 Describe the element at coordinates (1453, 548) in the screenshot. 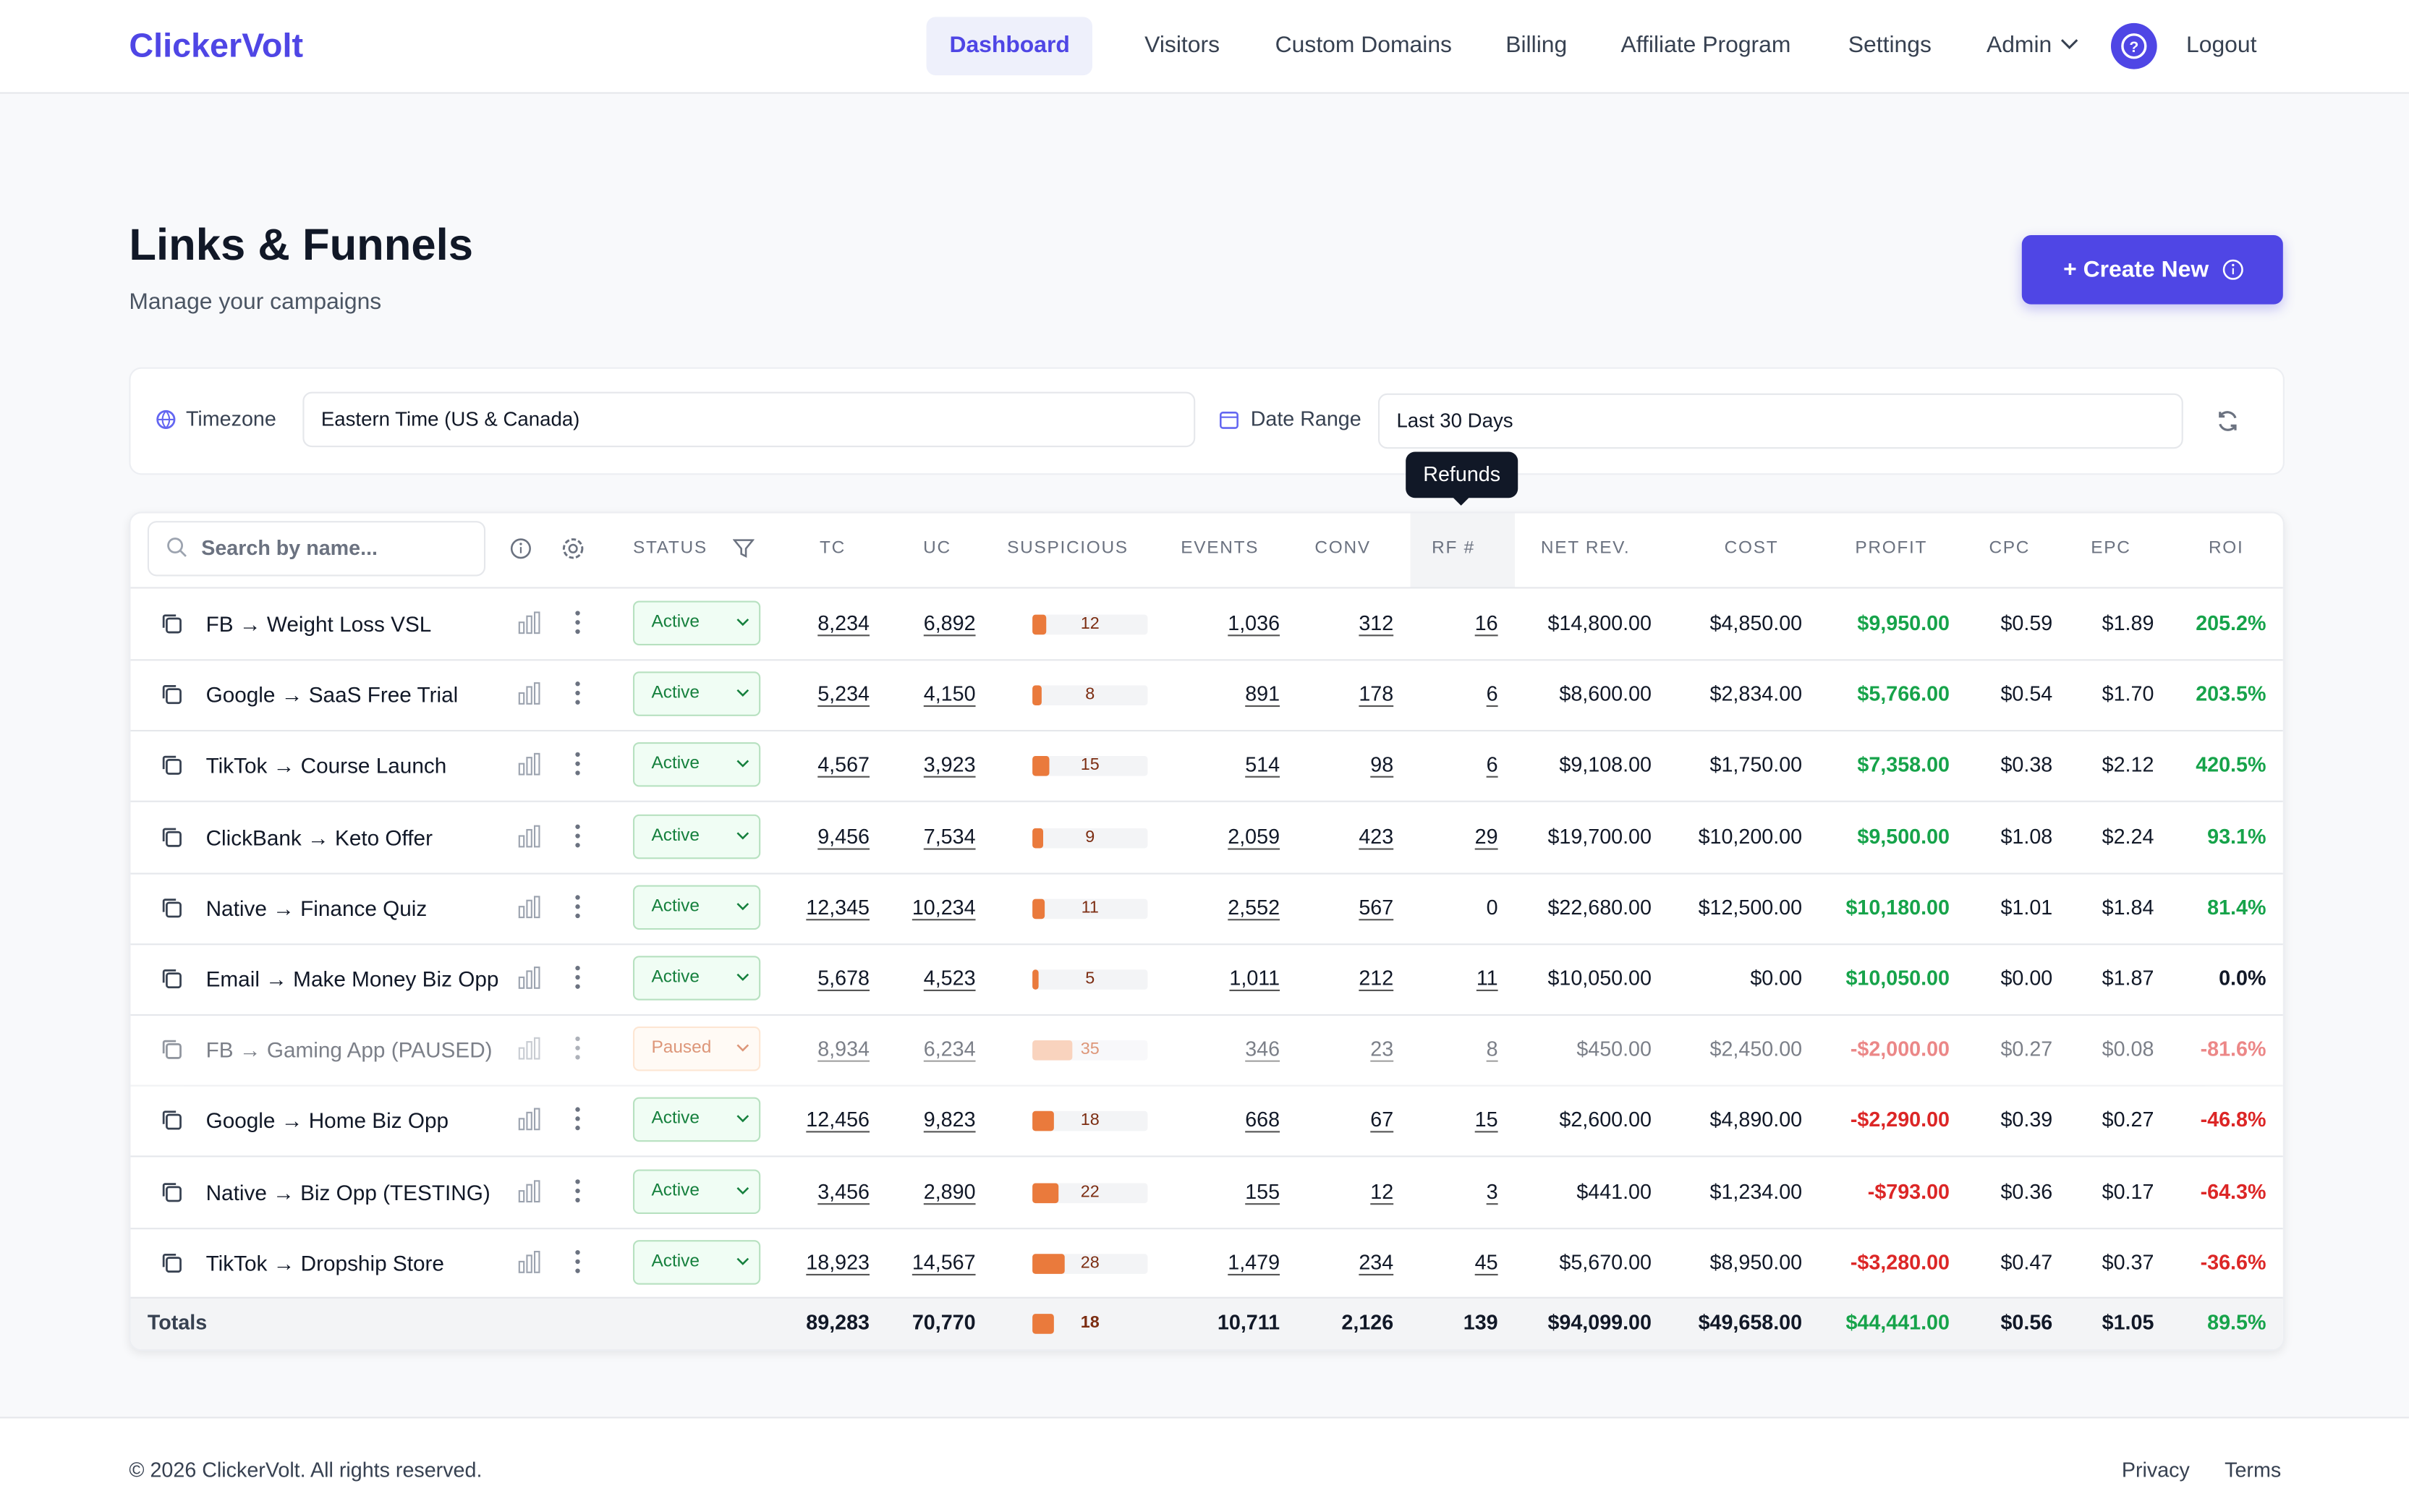

I see `column-header: RF #` at that location.